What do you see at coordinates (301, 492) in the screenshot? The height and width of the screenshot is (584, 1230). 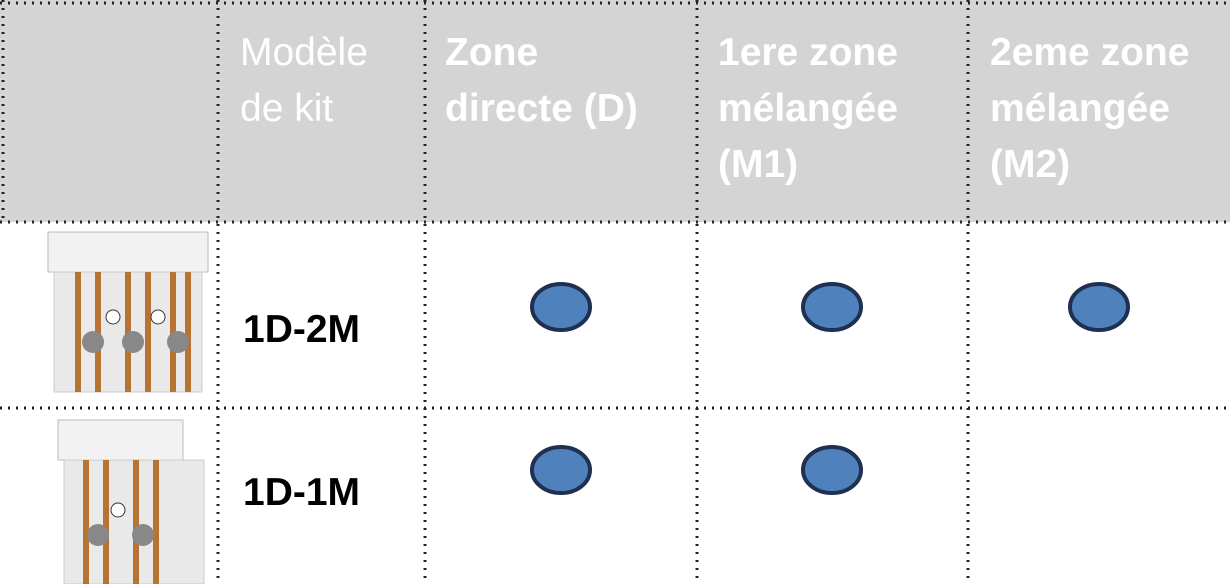 I see `model-name: 1D-1M` at bounding box center [301, 492].